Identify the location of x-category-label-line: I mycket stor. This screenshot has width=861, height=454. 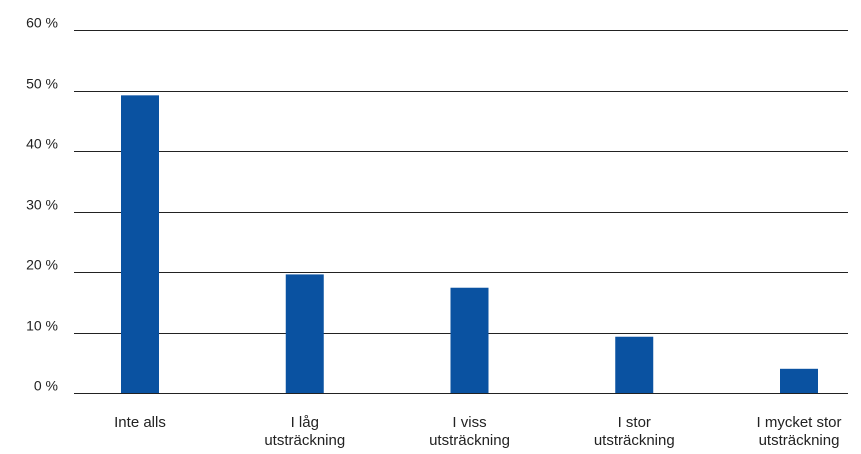
(798, 422).